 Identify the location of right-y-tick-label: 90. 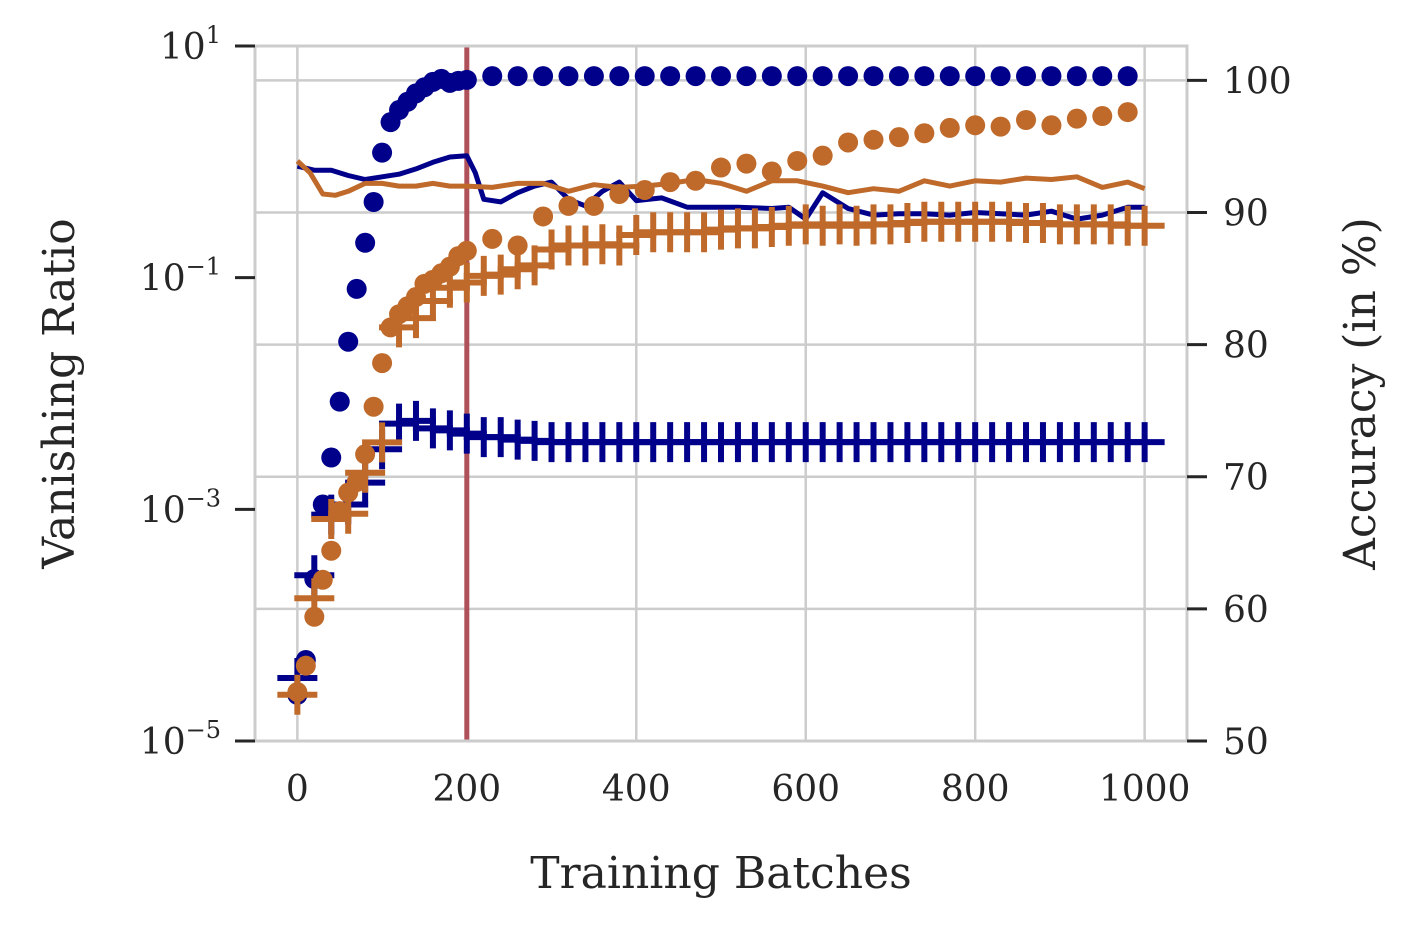
(1246, 213).